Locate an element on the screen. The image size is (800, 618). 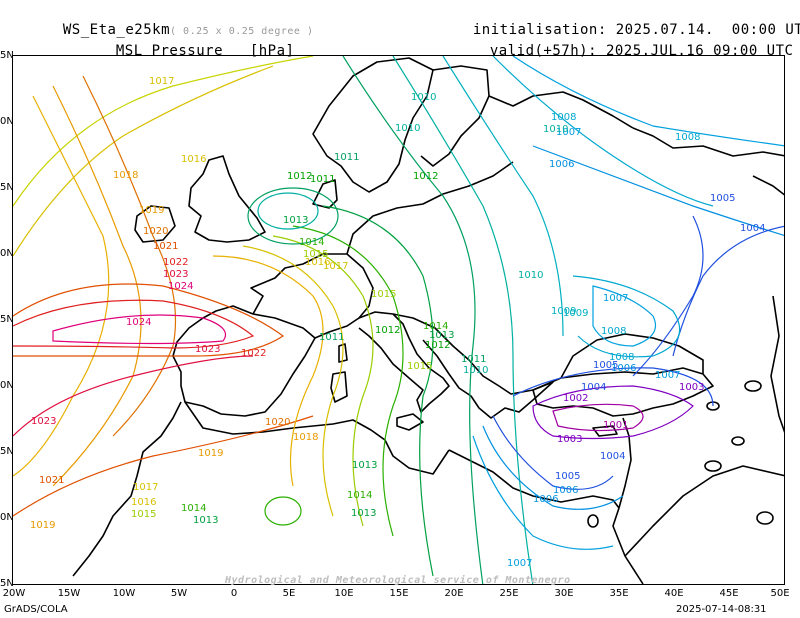
x-tick: 25E is located at coordinates (509, 593).